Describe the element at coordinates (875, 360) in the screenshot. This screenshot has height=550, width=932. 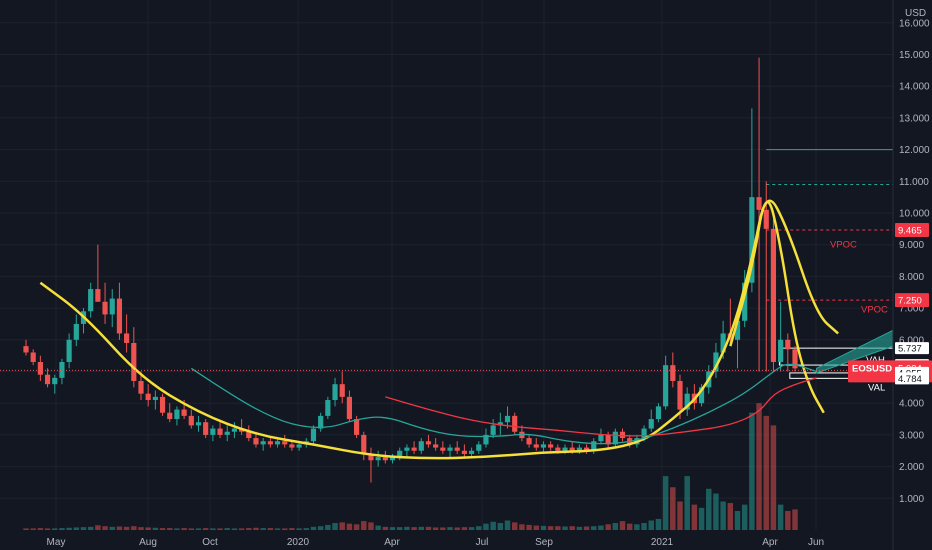
I see `annotation-label: VAH` at that location.